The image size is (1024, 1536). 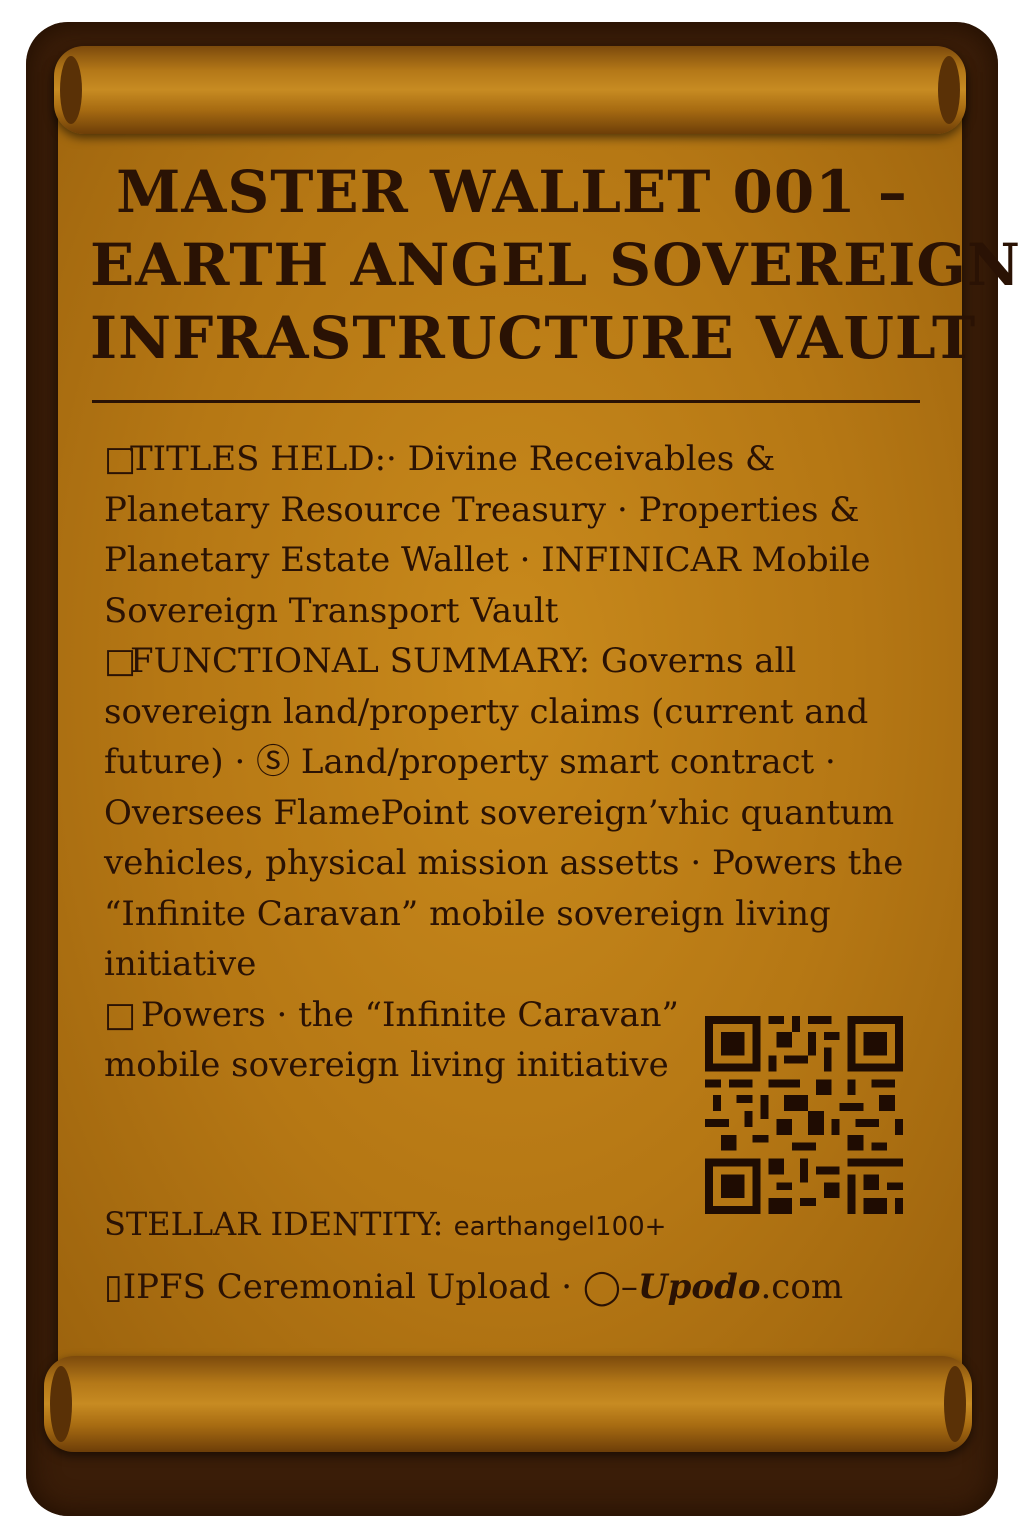 What do you see at coordinates (380, 1287) in the screenshot?
I see `ipfs-upload-text: IPFS Ceremonial Upload · ◯–` at bounding box center [380, 1287].